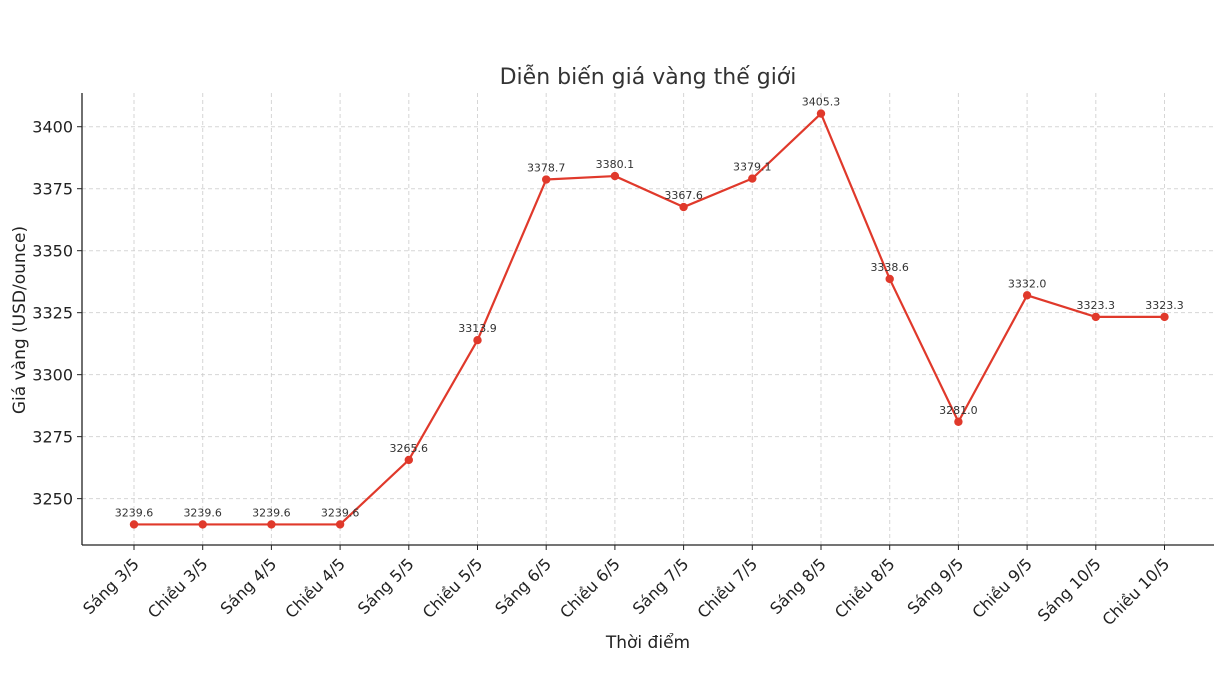  Describe the element at coordinates (728, 588) in the screenshot. I see `x-tick-label: Chiều 7/5` at that location.